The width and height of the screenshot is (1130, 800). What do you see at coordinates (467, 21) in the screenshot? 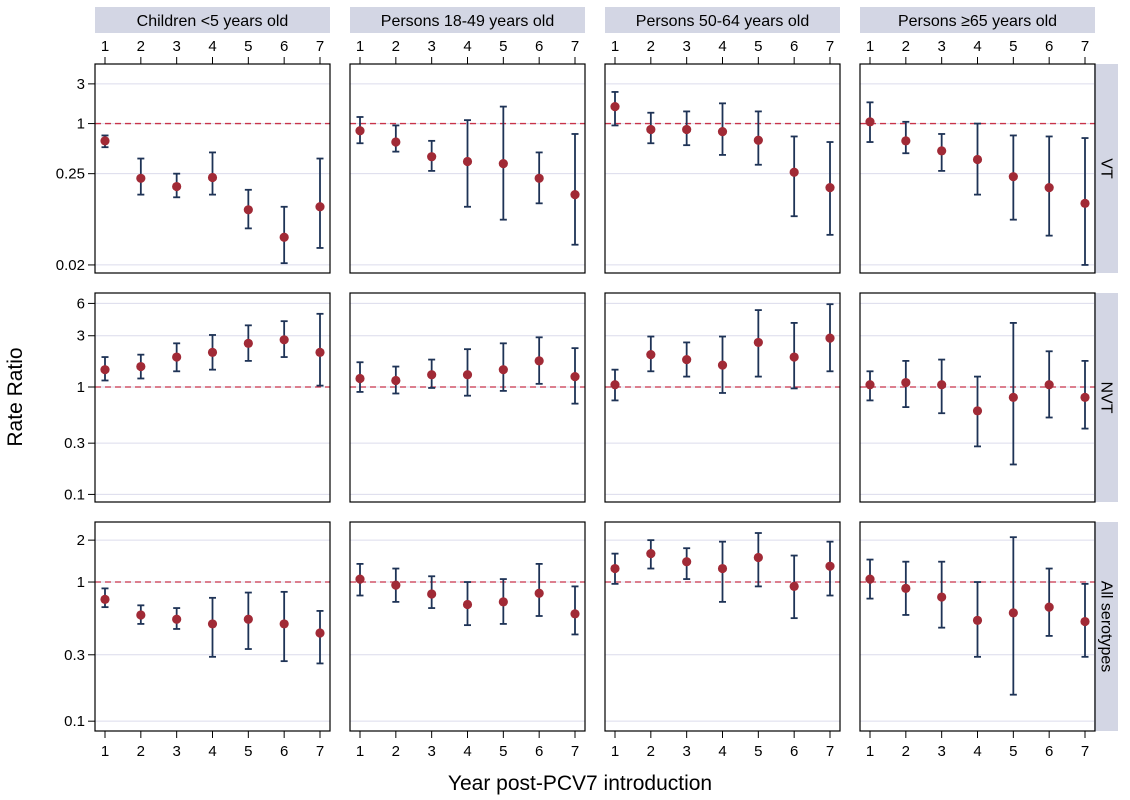
I see `column-strip-label: Persons 18-49 years old` at bounding box center [467, 21].